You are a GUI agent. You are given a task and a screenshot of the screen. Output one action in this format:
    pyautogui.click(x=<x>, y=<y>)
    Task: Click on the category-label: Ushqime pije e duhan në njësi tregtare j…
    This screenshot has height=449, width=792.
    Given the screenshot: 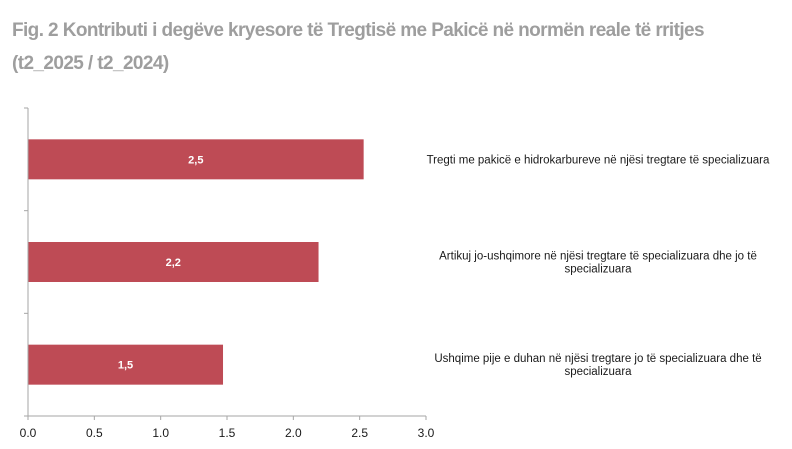 What is the action you would take?
    pyautogui.click(x=597, y=365)
    